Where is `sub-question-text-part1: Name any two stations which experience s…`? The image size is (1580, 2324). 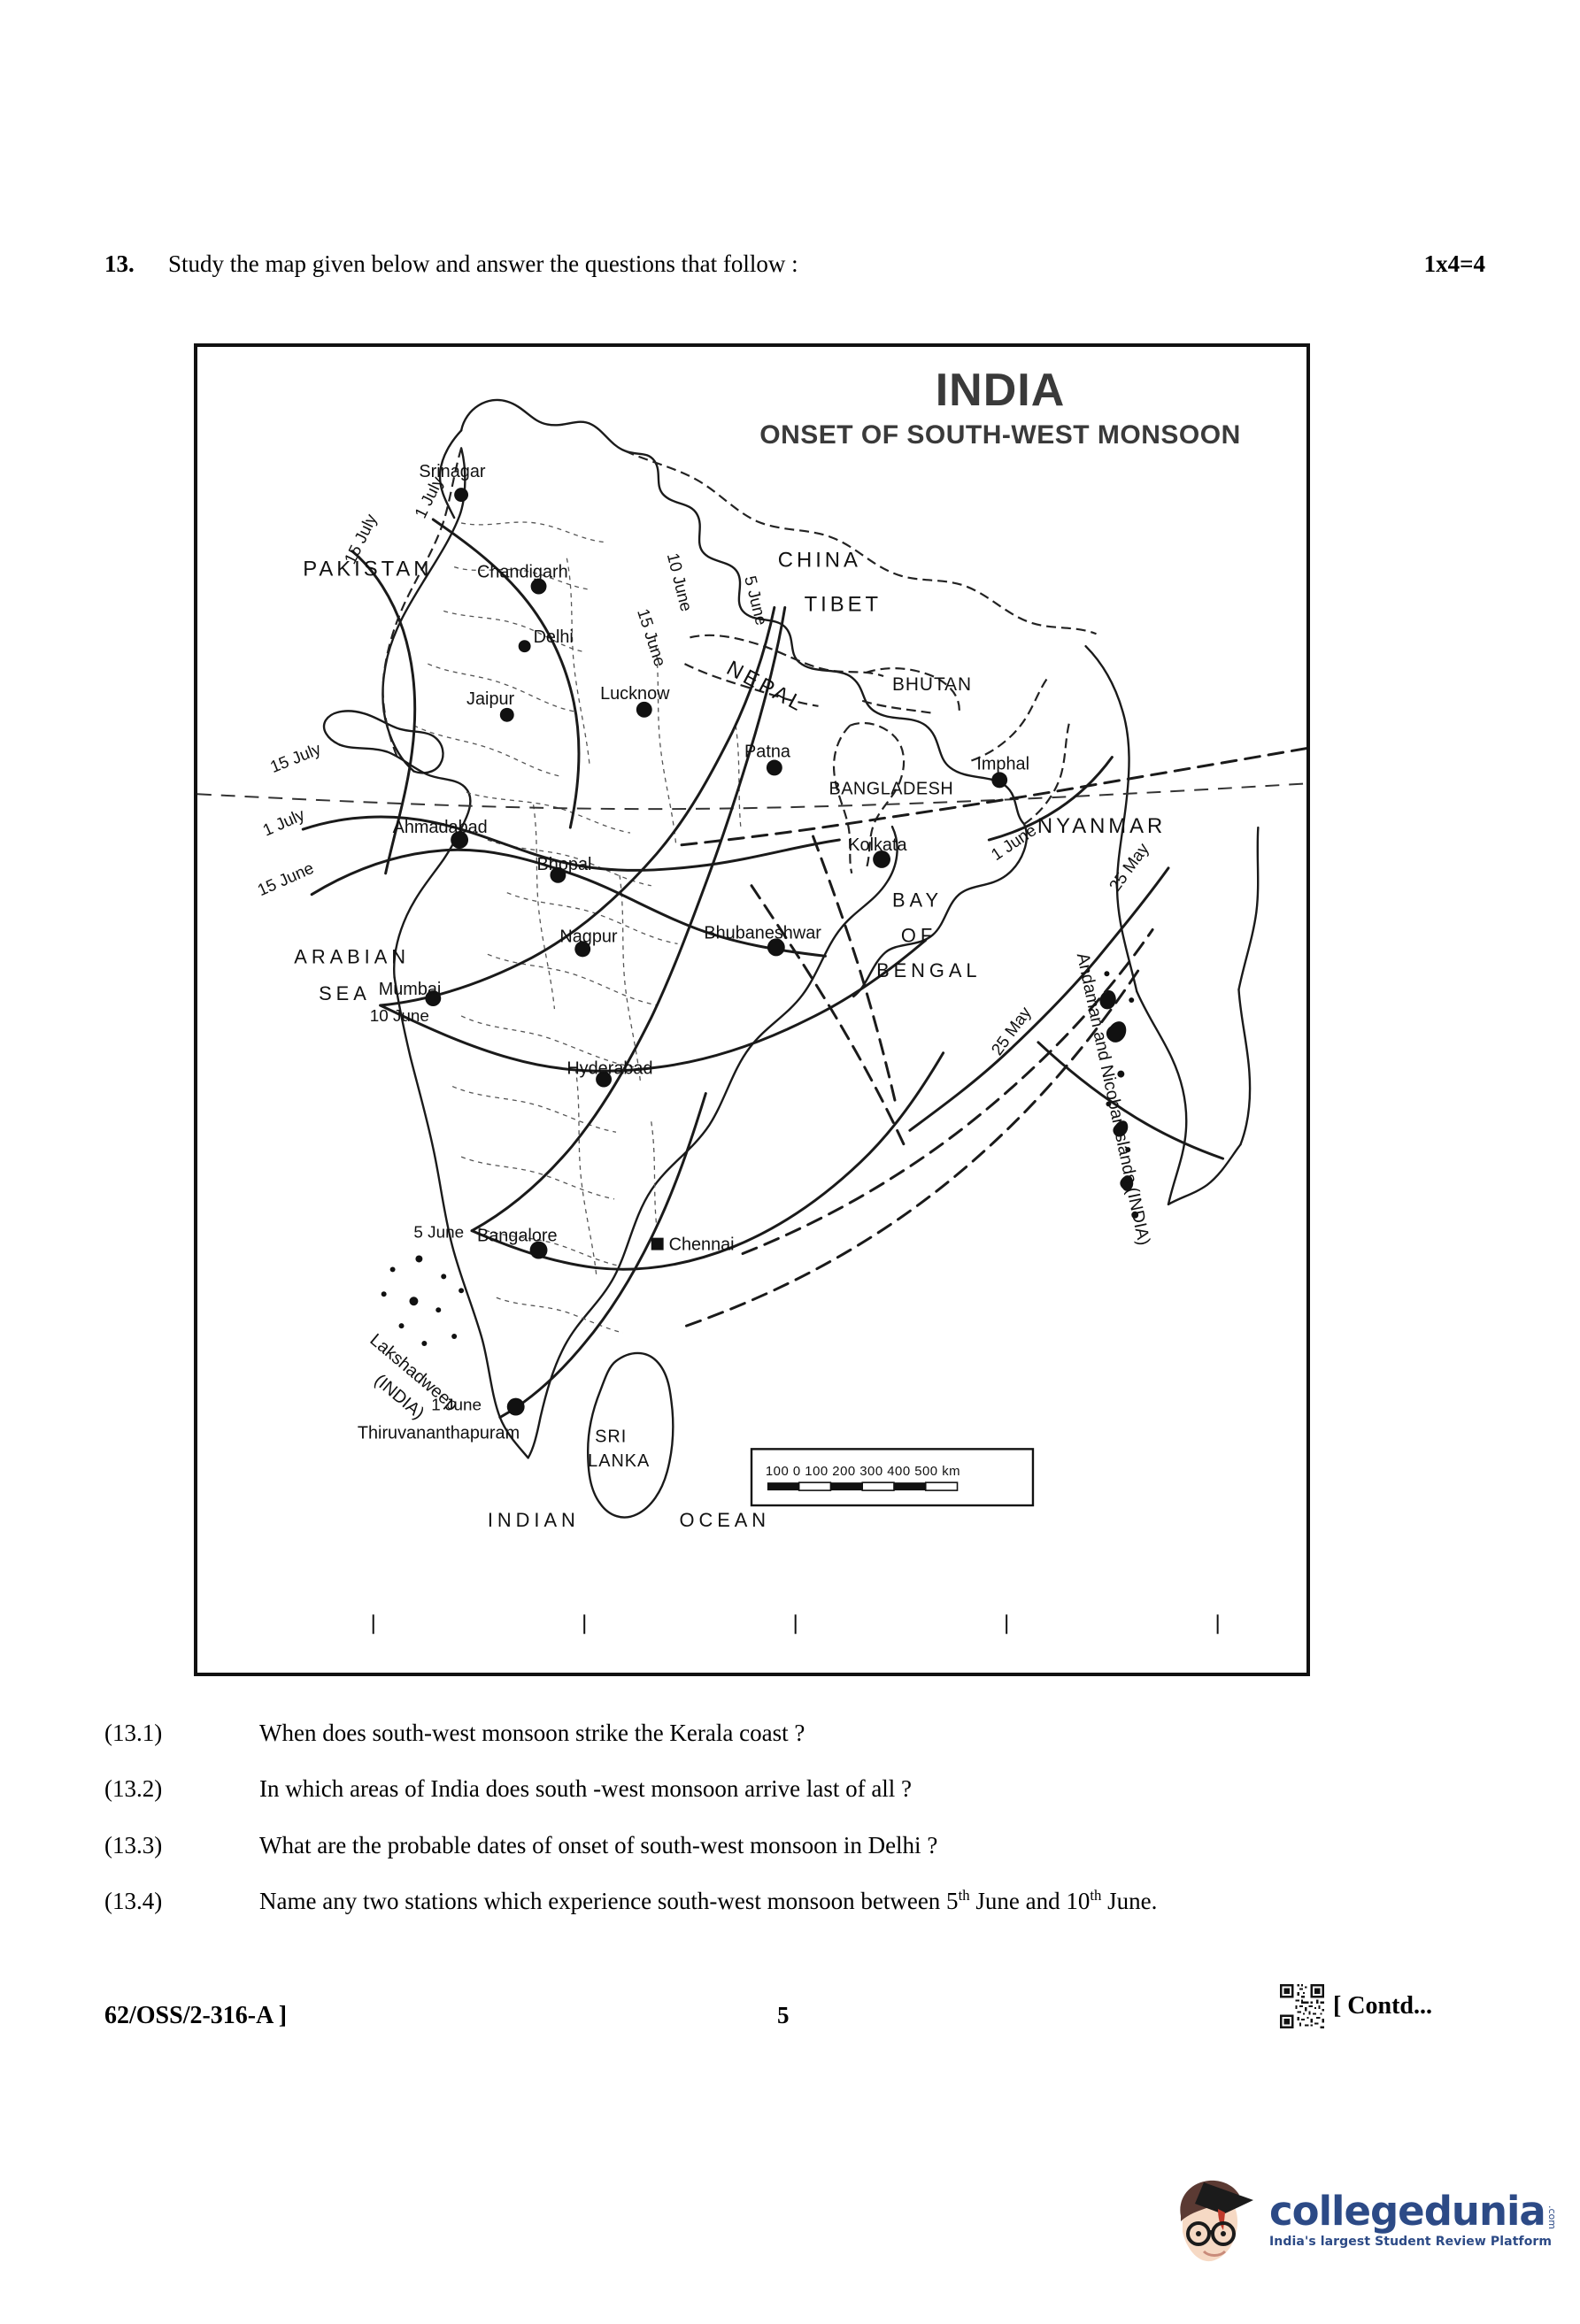 sub-question-text-part1: Name any two stations which experience s… is located at coordinates (609, 1900).